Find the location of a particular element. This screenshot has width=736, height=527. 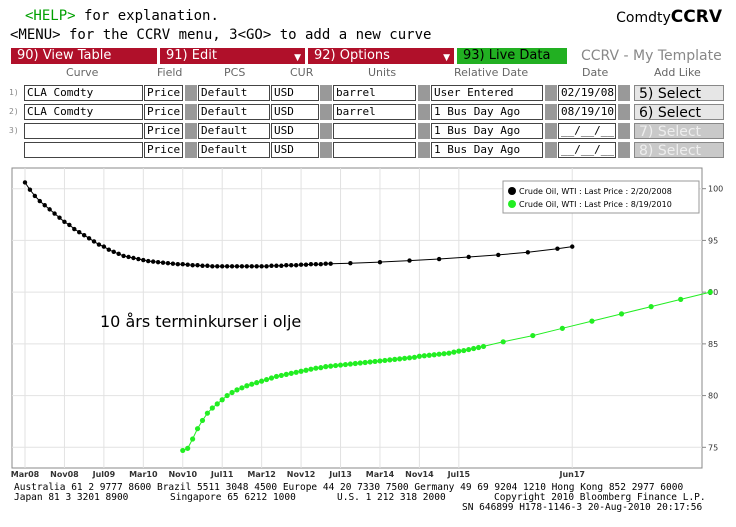

view-table-button: 90) View Table is located at coordinates (84, 56).